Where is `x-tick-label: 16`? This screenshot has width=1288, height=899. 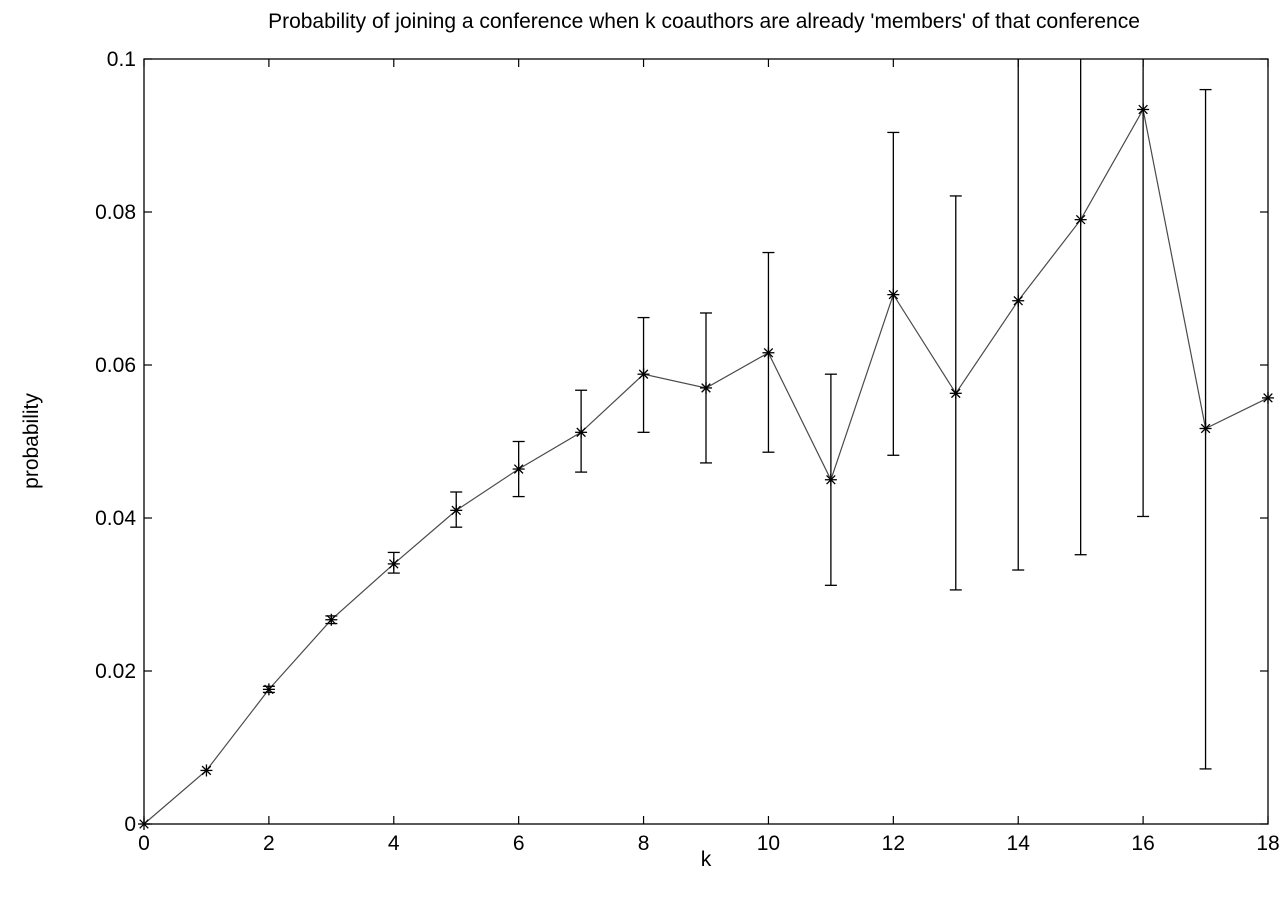
x-tick-label: 16 is located at coordinates (1142, 843).